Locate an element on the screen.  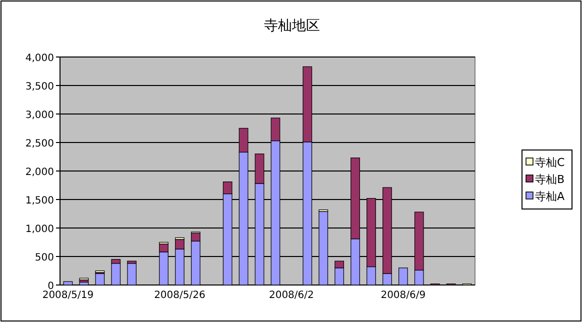
legend-label: 寺杣B is located at coordinates (550, 179).